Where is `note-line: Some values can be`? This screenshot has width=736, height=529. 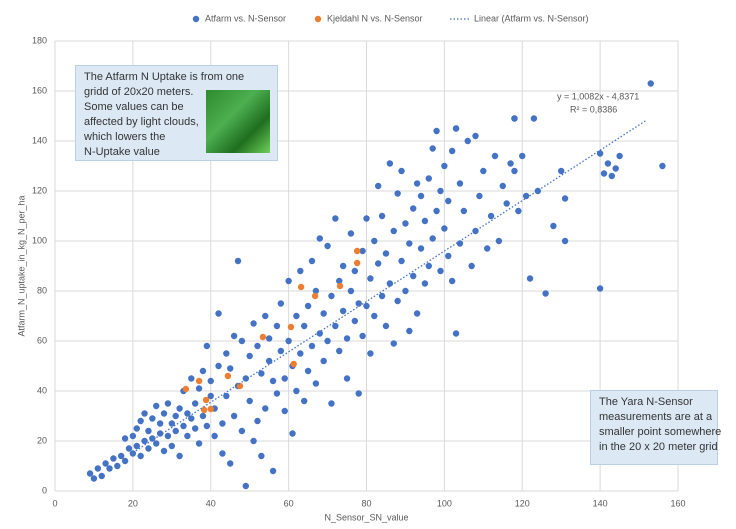 note-line: Some values can be is located at coordinates (134, 107).